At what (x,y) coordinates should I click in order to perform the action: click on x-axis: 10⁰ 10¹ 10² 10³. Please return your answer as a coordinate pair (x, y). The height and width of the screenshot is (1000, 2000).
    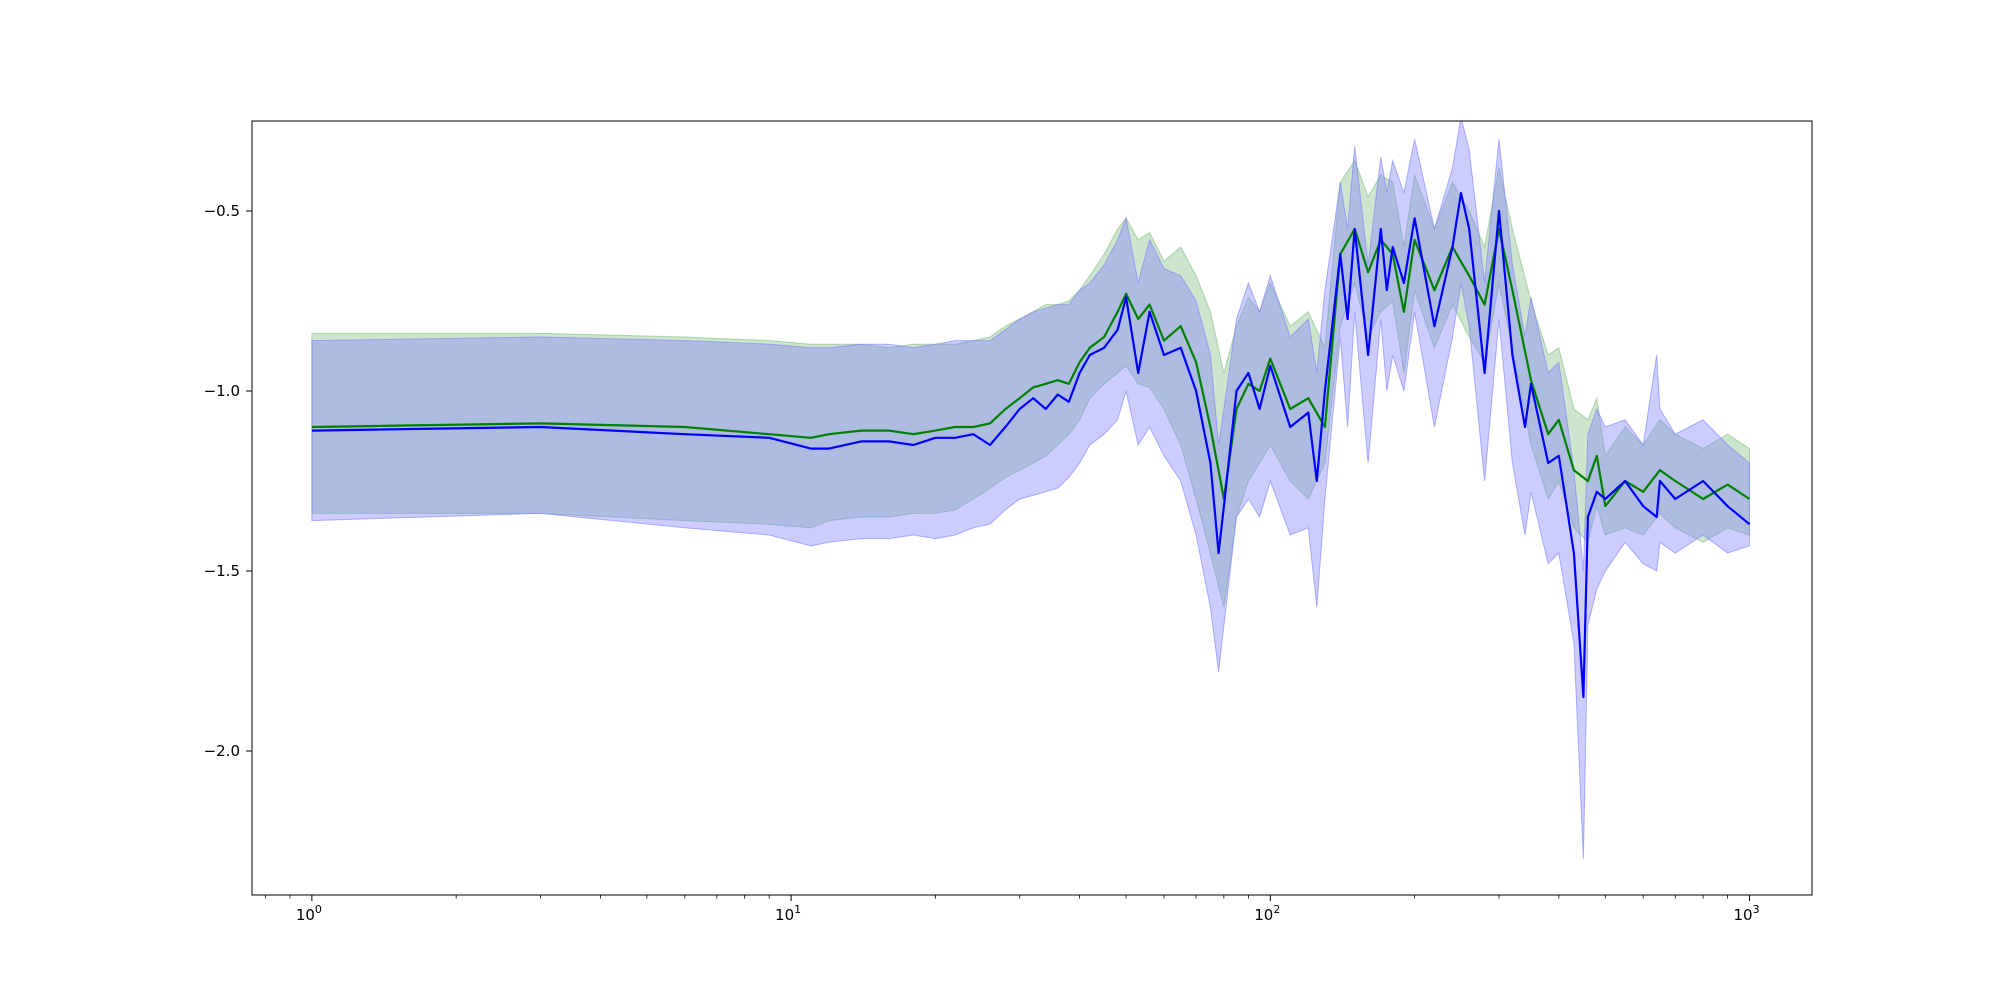
    Looking at the image, I should click on (1012, 909).